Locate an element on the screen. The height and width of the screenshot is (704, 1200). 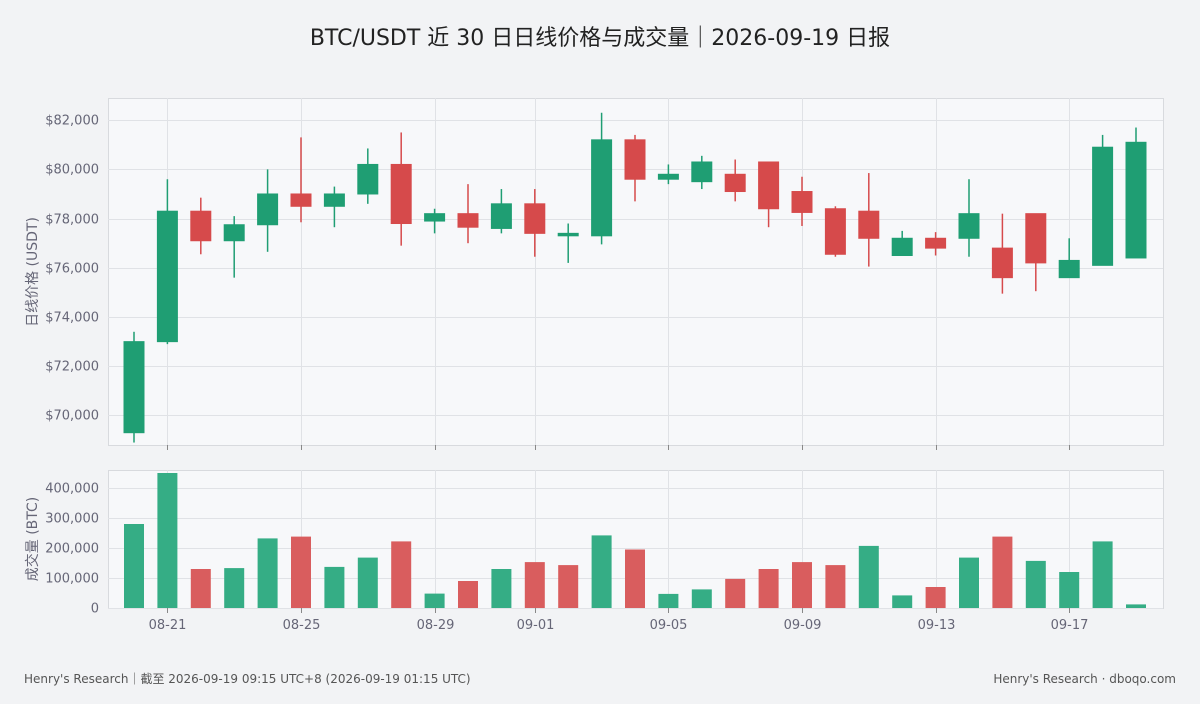
x-tick-label: 09-13 is located at coordinates (937, 625).